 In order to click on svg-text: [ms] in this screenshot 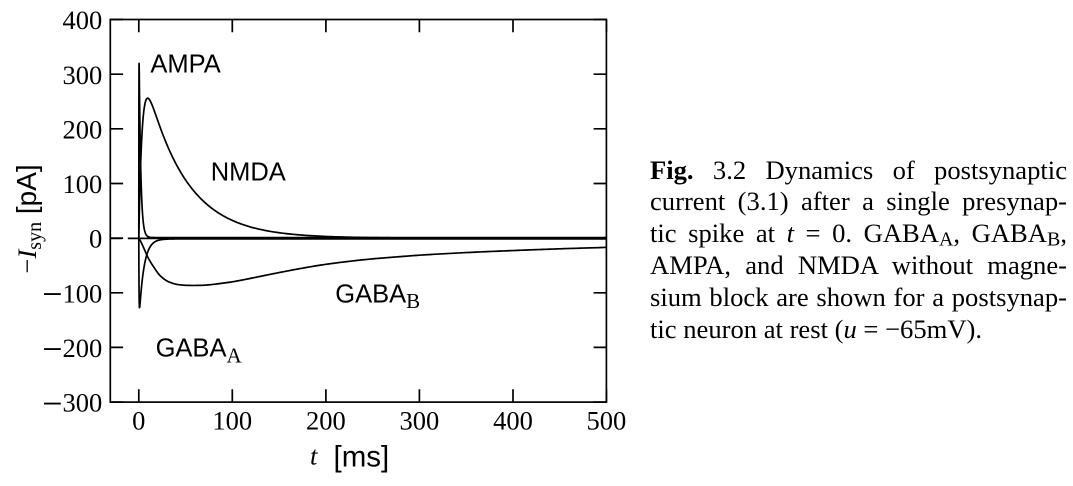, I will do `click(362, 457)`.